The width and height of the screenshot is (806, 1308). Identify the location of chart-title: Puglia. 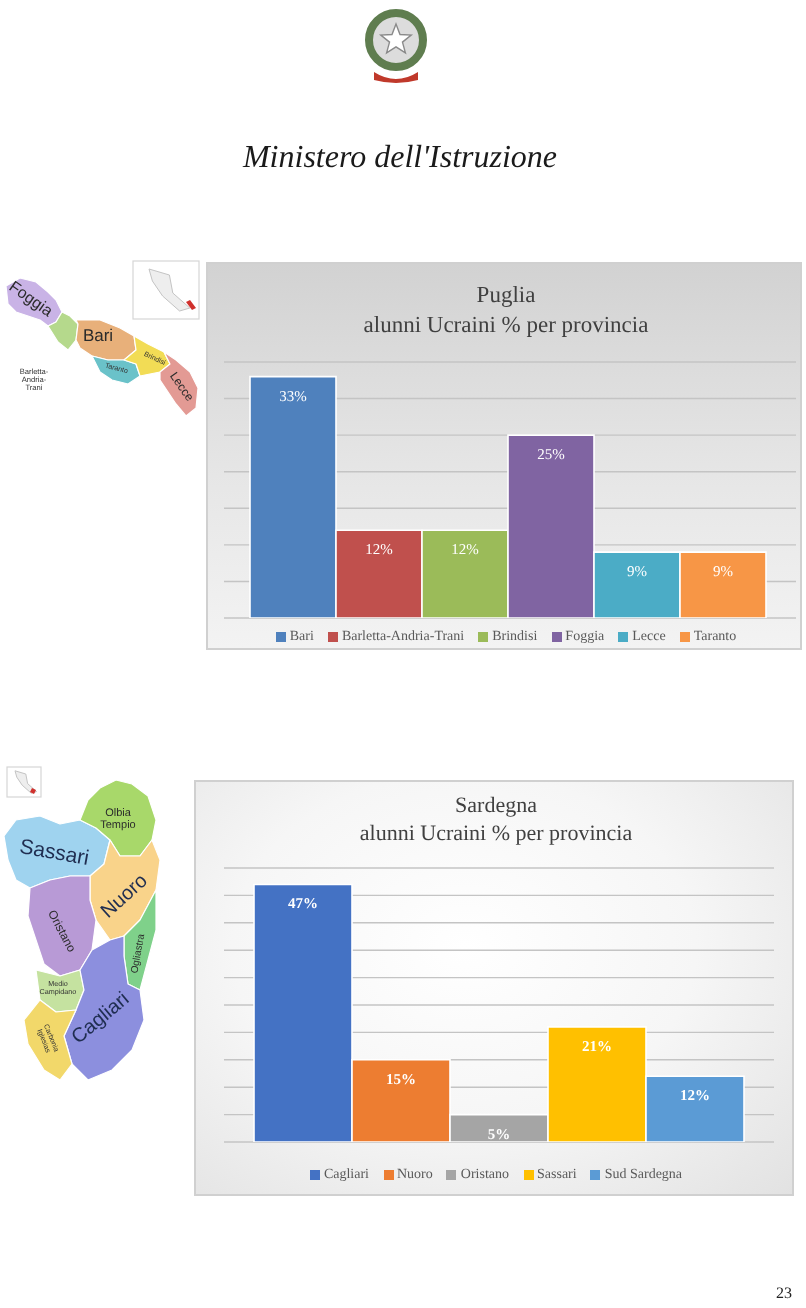
(506, 297).